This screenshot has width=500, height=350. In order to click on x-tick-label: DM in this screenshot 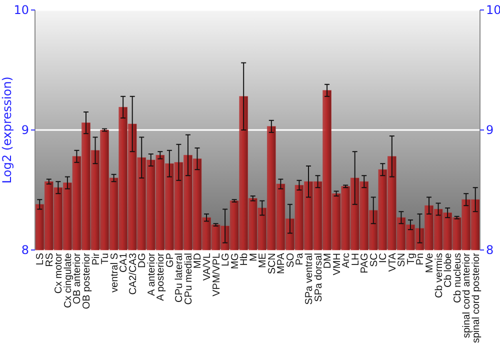, I will do `click(328, 261)`.